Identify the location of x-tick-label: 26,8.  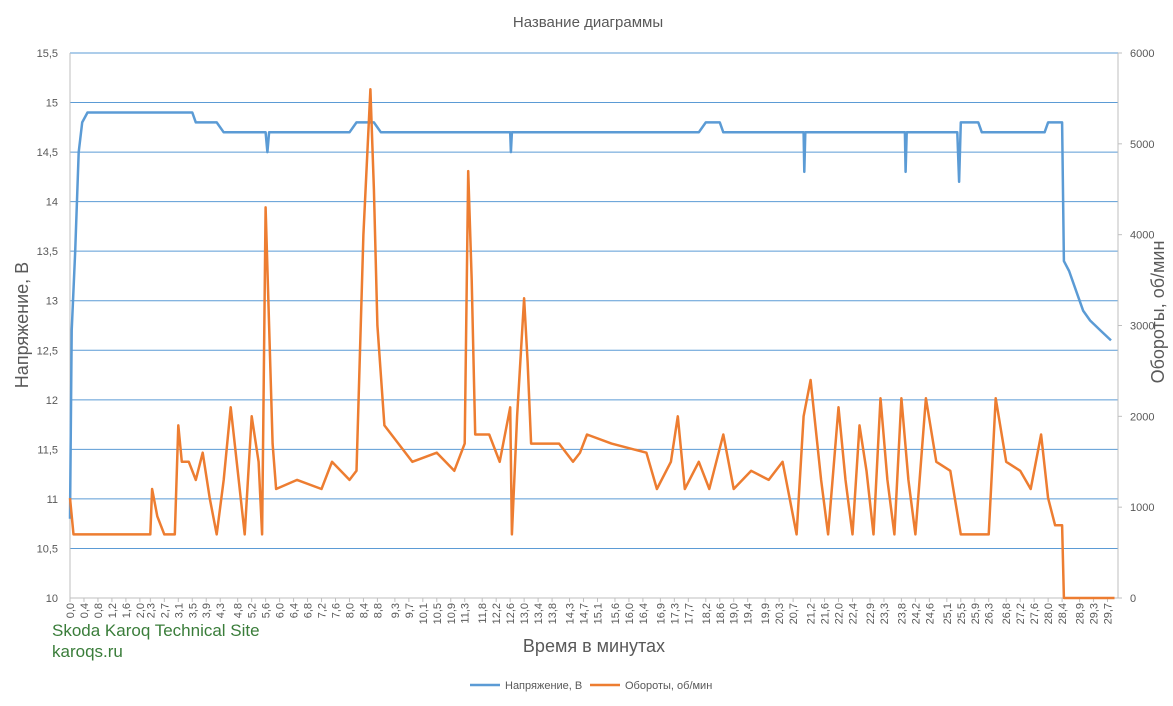
(1007, 613).